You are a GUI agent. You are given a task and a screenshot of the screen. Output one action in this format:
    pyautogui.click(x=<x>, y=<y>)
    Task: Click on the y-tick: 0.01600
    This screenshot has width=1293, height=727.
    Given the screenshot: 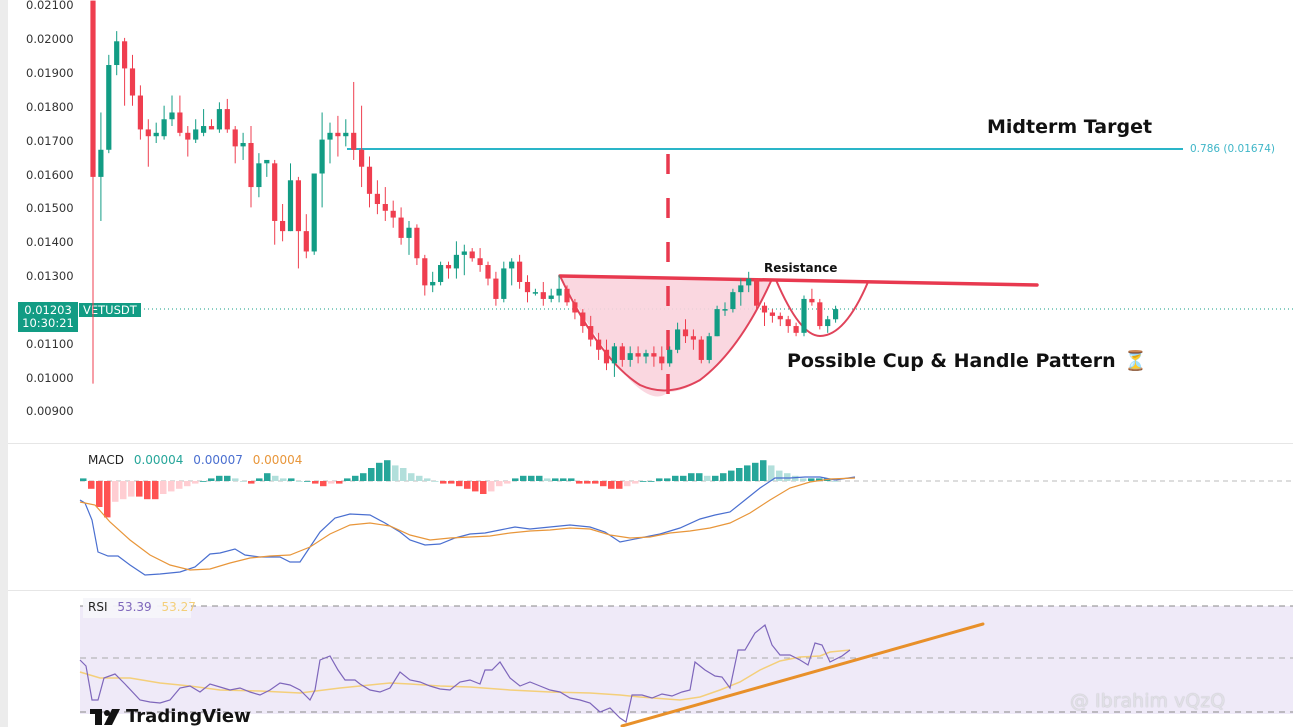 What is the action you would take?
    pyautogui.click(x=50, y=175)
    